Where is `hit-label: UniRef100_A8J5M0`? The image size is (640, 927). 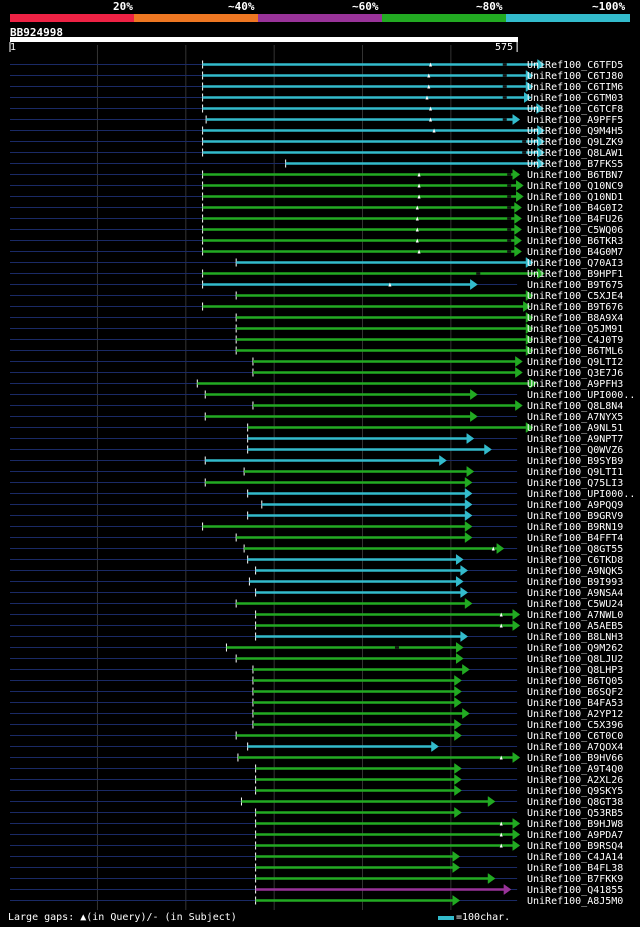 hit-label: UniRef100_A8J5M0 is located at coordinates (575, 901).